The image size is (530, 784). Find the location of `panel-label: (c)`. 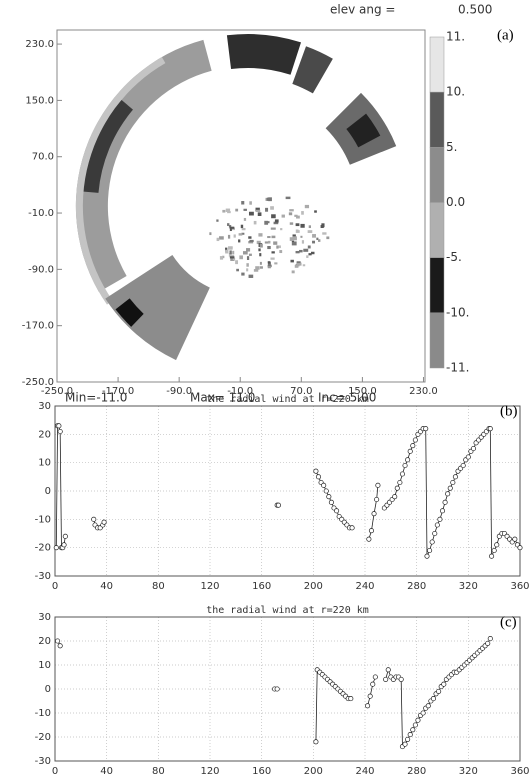

panel-label: (c) is located at coordinates (508, 622).